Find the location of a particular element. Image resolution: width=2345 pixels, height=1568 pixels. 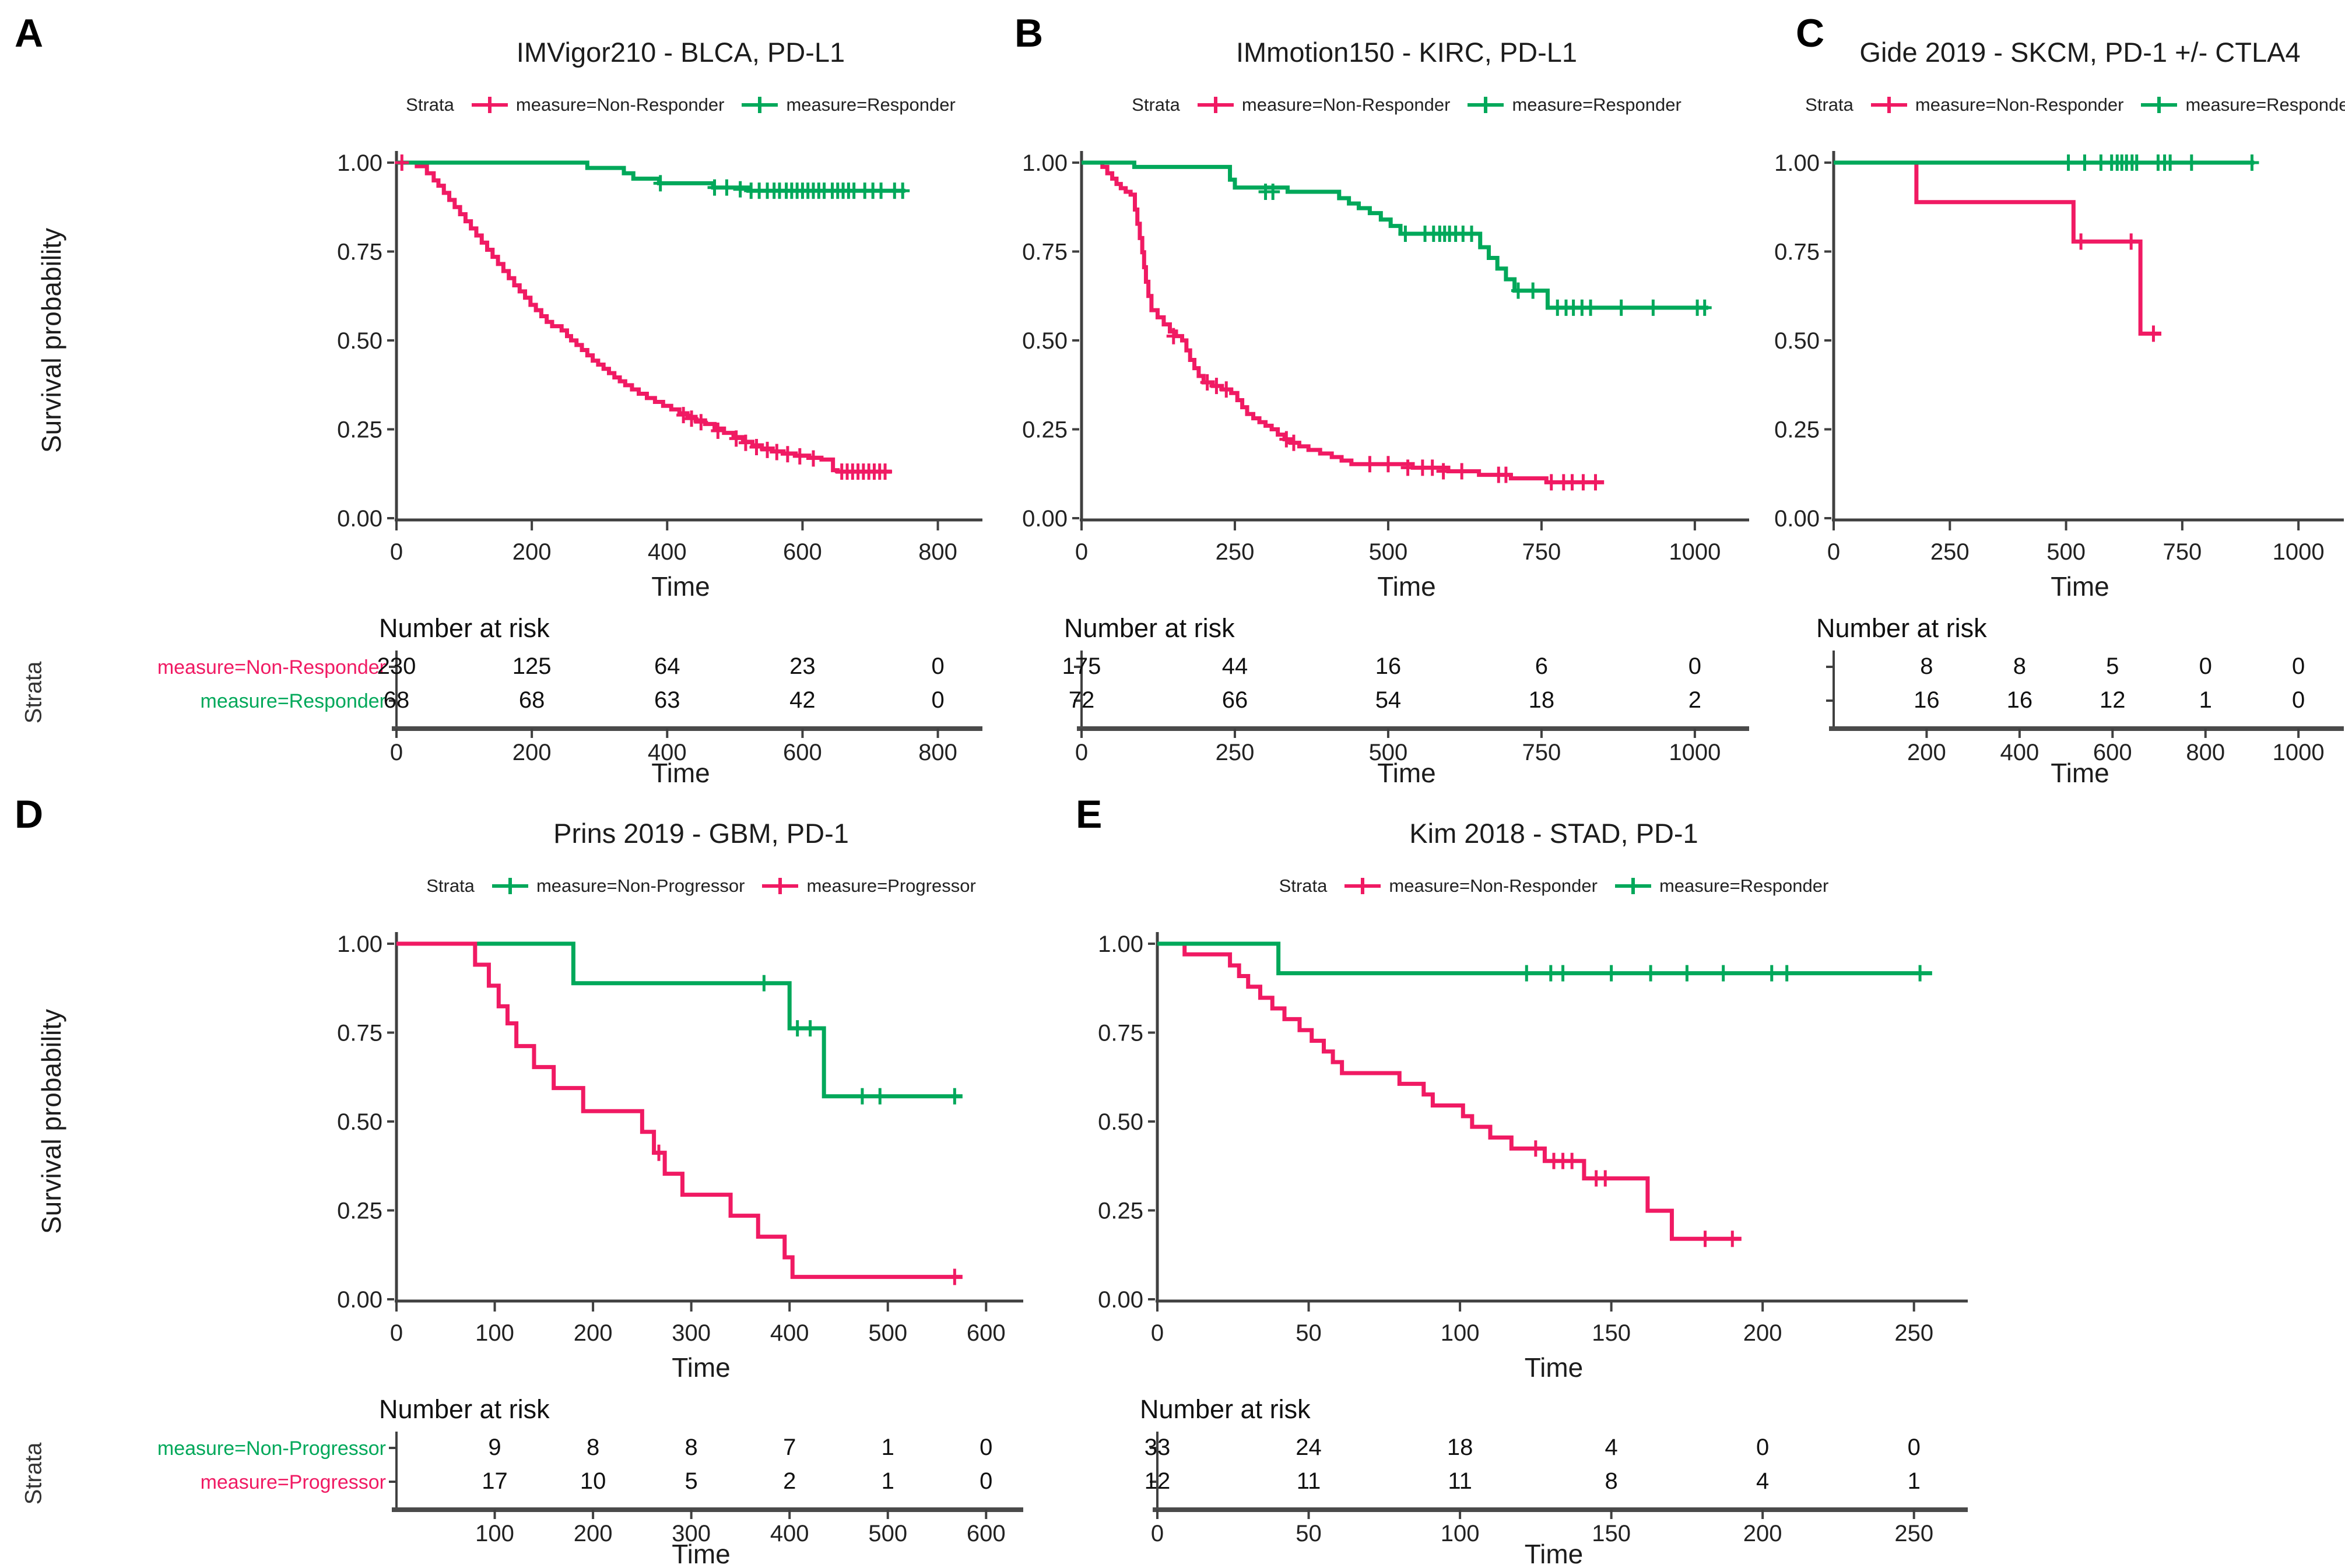

y-tick-label: 0.75 is located at coordinates (359, 252).